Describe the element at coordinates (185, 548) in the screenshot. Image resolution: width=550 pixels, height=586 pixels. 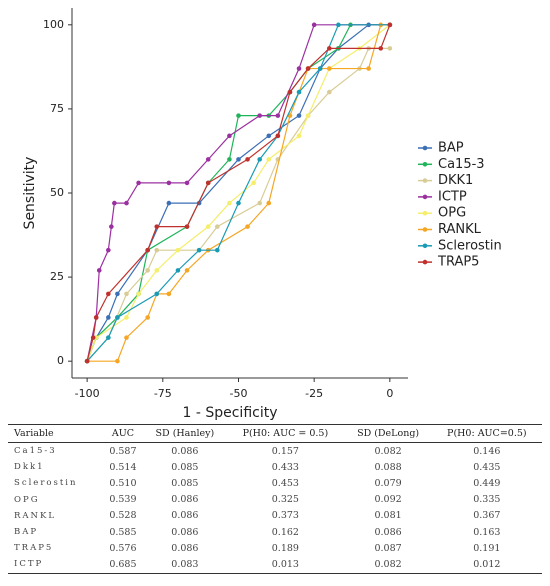
I see `table-cell: 0.086` at that location.